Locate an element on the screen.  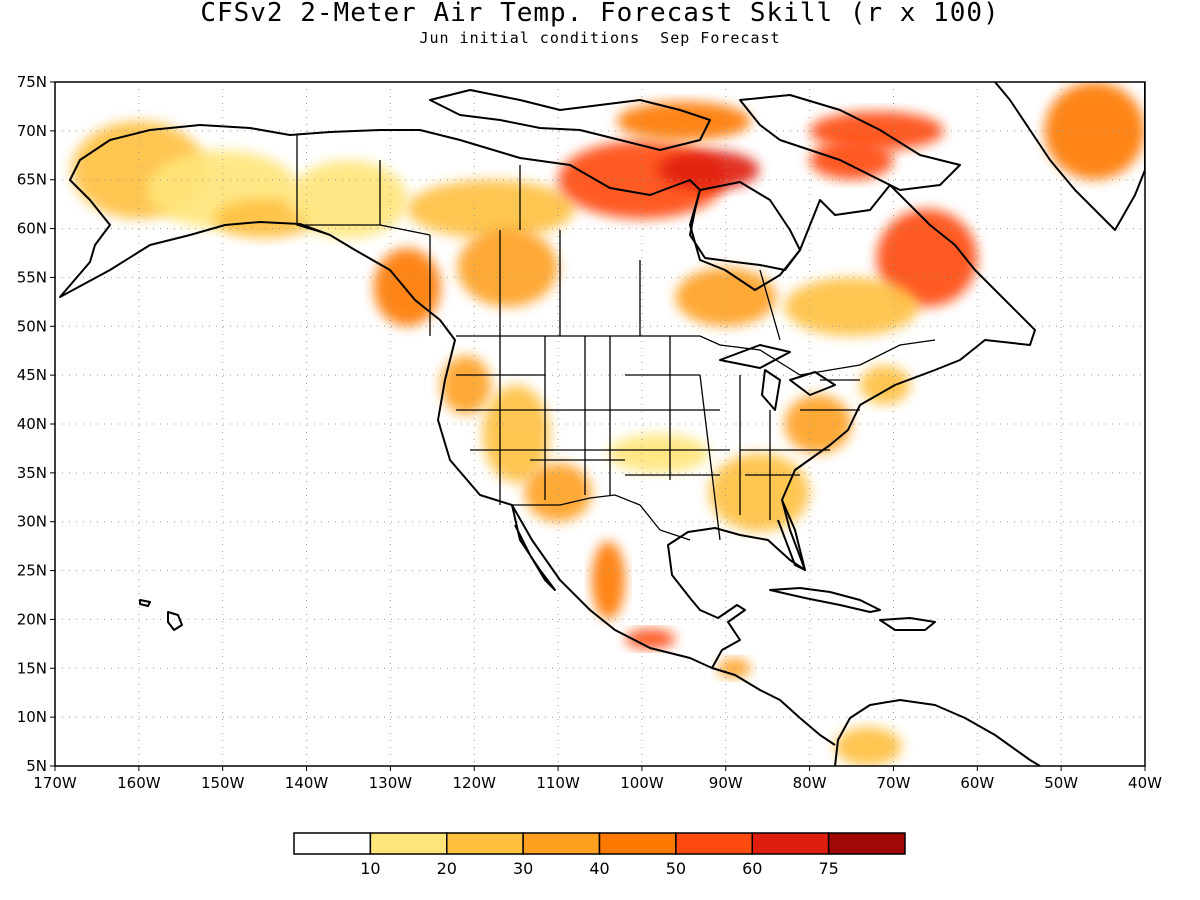
skill-region-ontario is located at coordinates (726, 297).